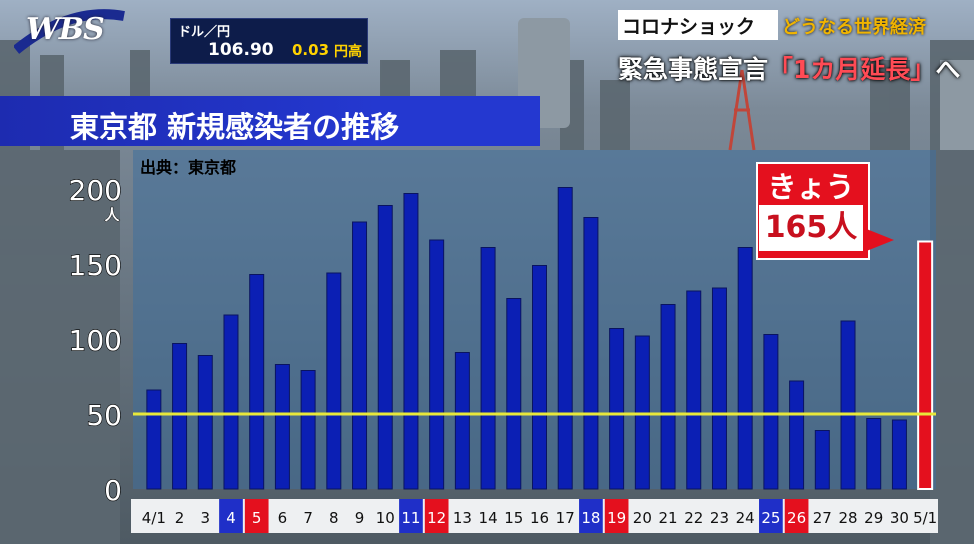  What do you see at coordinates (360, 518) in the screenshot?
I see `x-tick-label: 9` at bounding box center [360, 518].